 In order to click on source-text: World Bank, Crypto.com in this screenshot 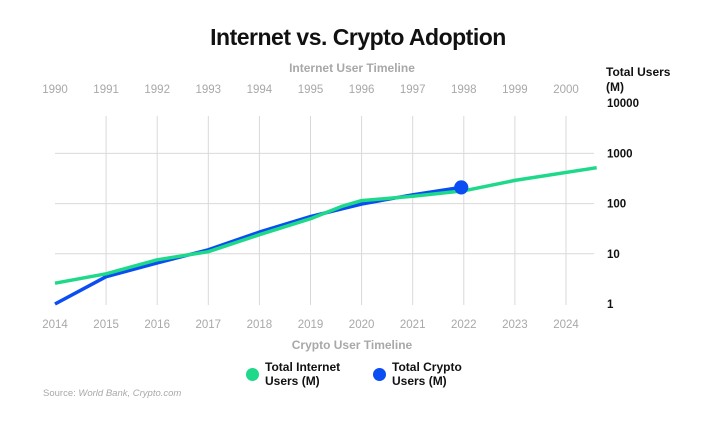, I will do `click(130, 393)`.